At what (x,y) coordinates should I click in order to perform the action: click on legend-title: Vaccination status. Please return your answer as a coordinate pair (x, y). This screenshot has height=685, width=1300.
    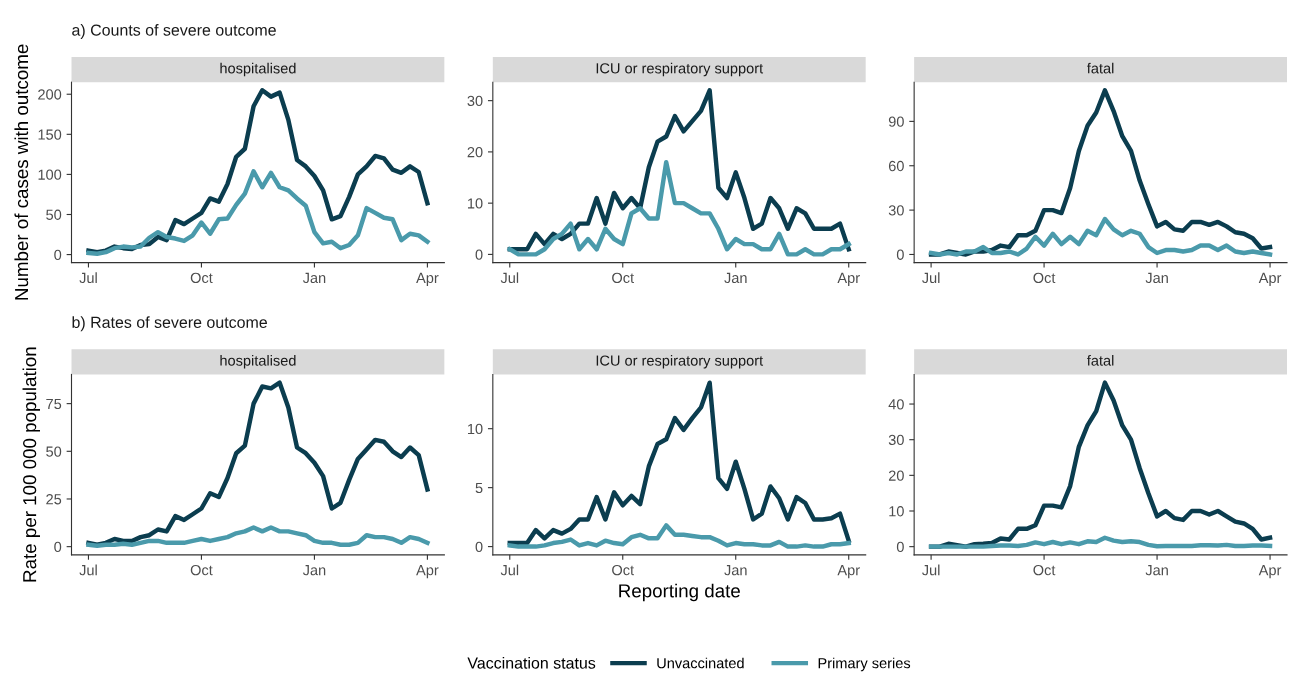
    Looking at the image, I should click on (531, 662).